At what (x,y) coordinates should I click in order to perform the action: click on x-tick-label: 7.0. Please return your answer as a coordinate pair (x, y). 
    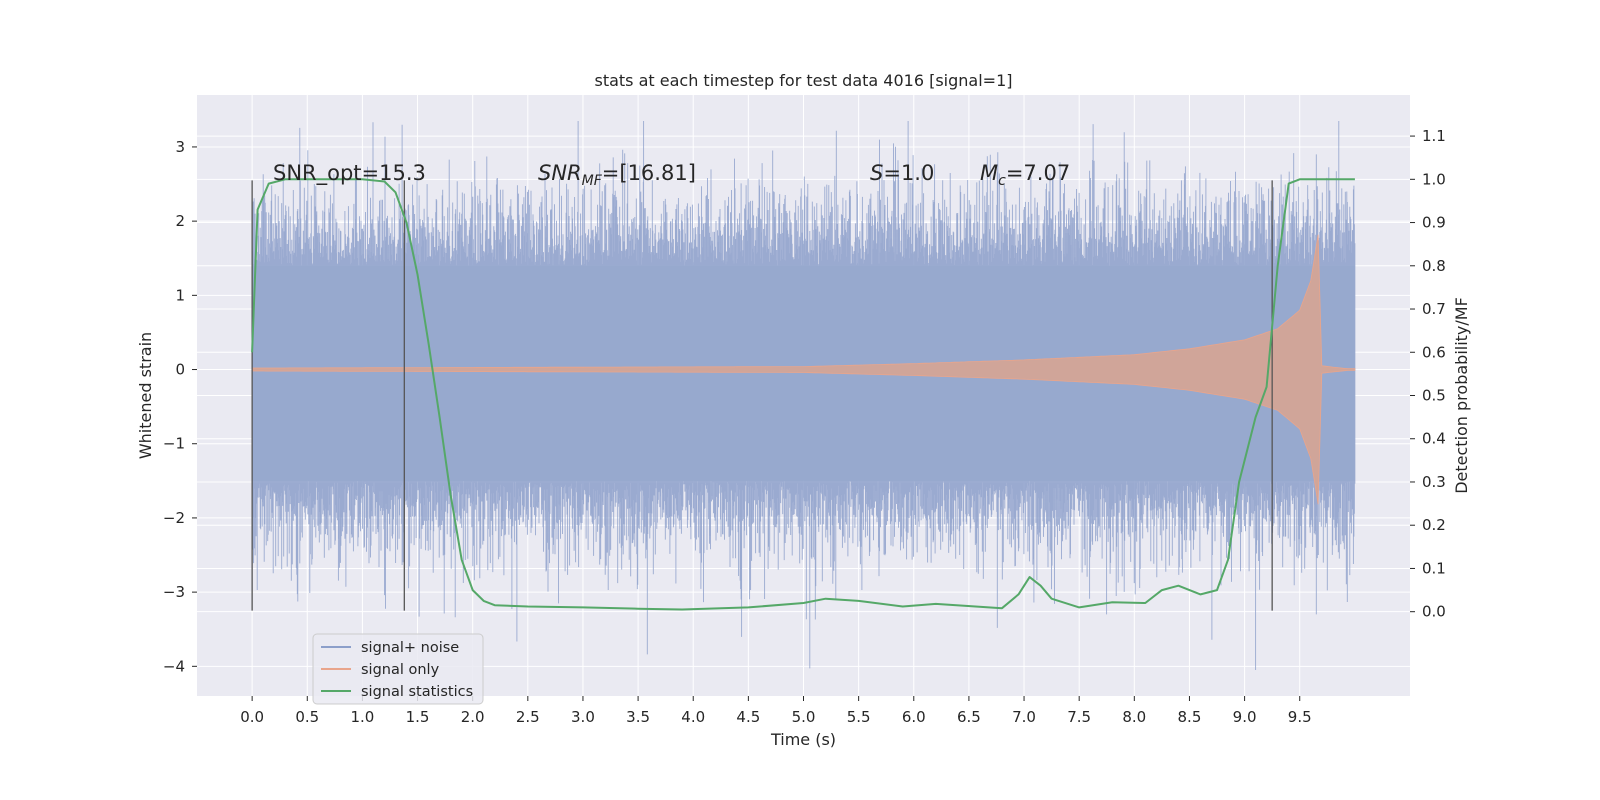
    Looking at the image, I should click on (1024, 717).